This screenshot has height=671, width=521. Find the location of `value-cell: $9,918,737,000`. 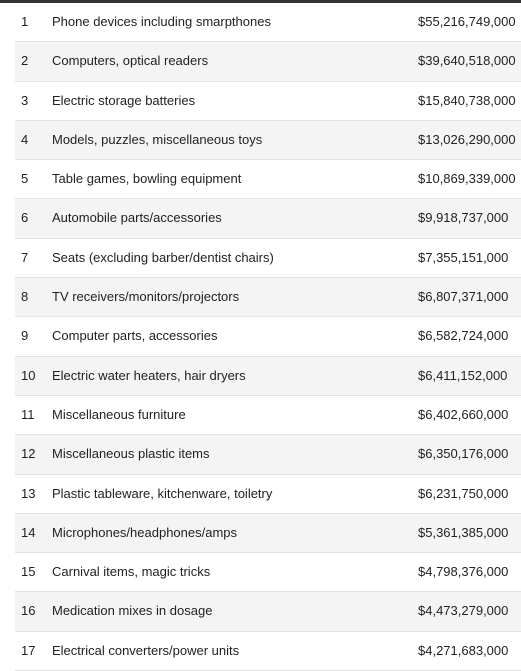

value-cell: $9,918,737,000 is located at coordinates (463, 218).